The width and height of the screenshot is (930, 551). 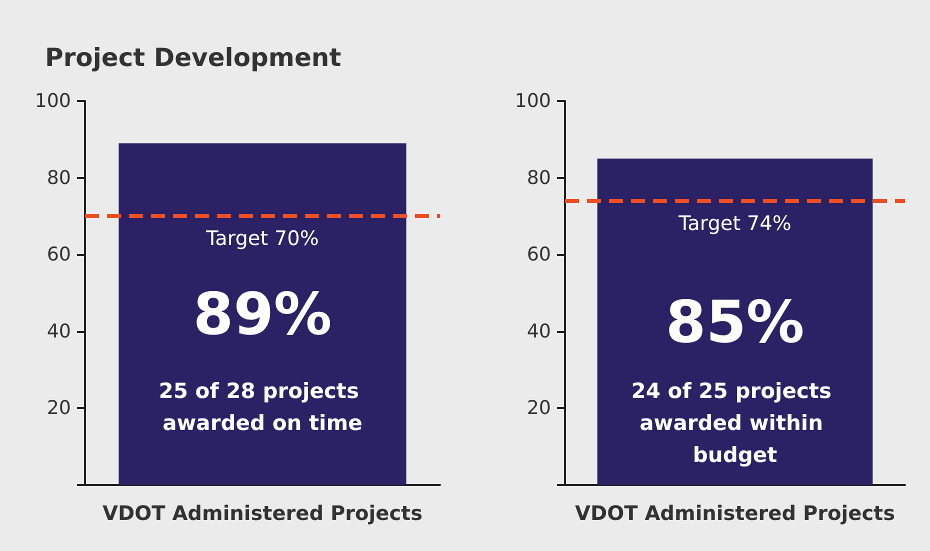 What do you see at coordinates (262, 238) in the screenshot?
I see `ref-line-label: Target 70%` at bounding box center [262, 238].